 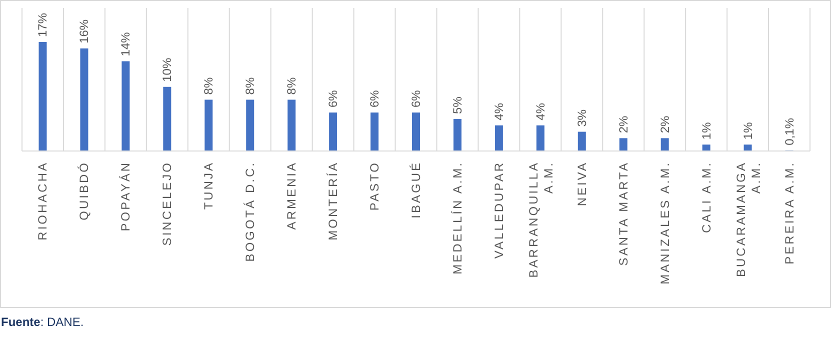 I want to click on data-label: 5%, so click(x=457, y=105).